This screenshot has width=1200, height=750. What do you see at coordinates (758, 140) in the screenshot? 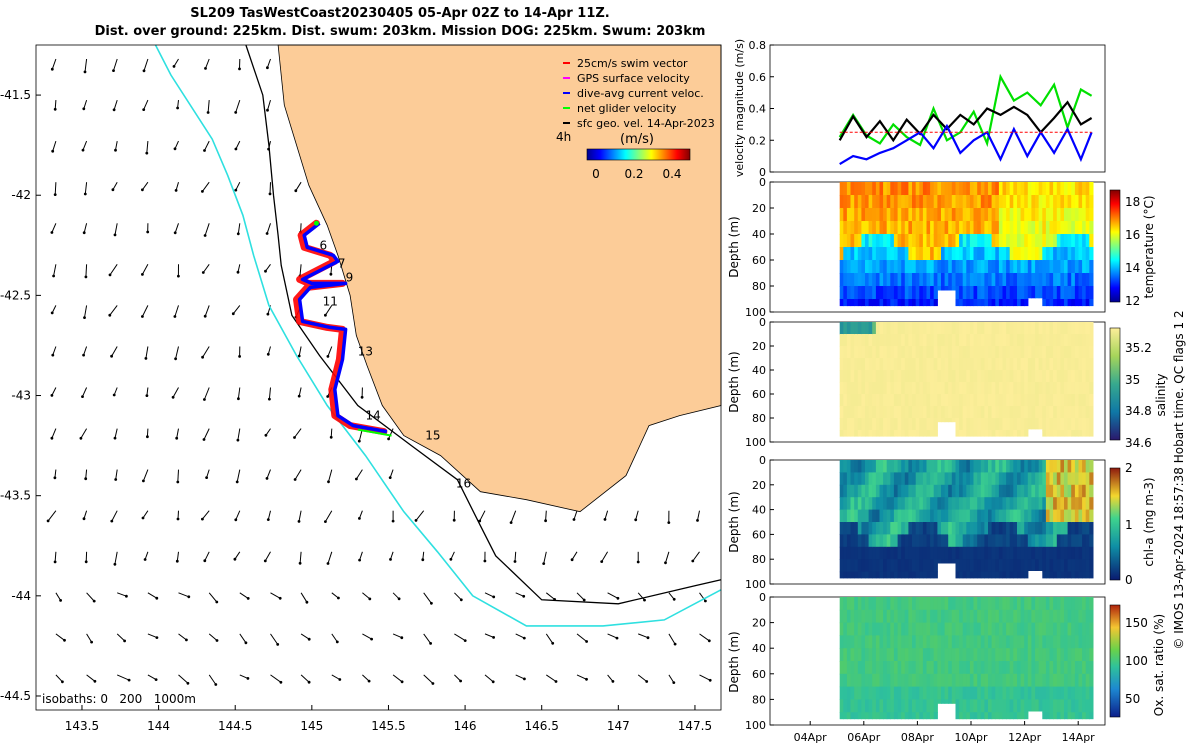
I see `velocity-y-tick-label: 0.2` at bounding box center [758, 140].